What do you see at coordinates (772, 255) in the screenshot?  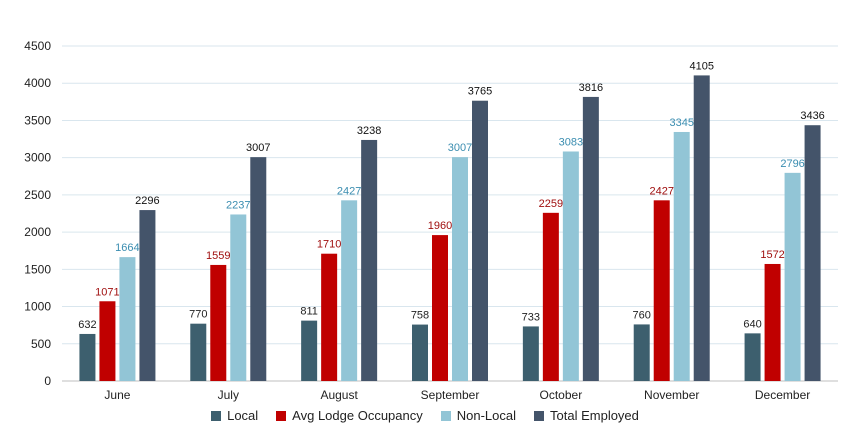 I see `data-label: 1572` at bounding box center [772, 255].